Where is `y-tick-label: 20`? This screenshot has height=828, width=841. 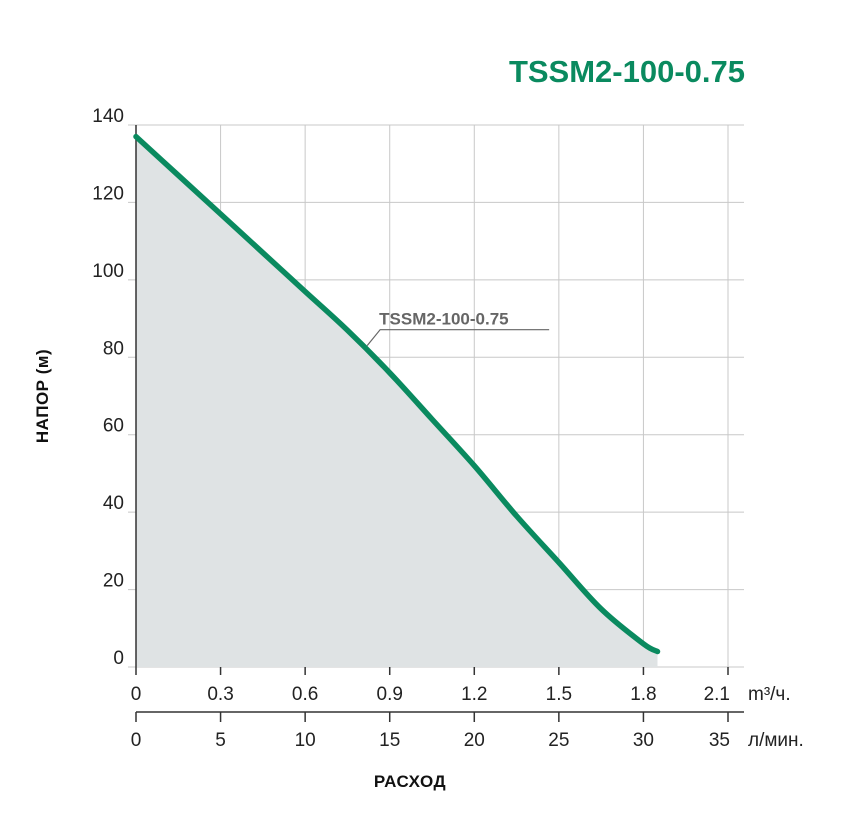
y-tick-label: 20 is located at coordinates (113, 581).